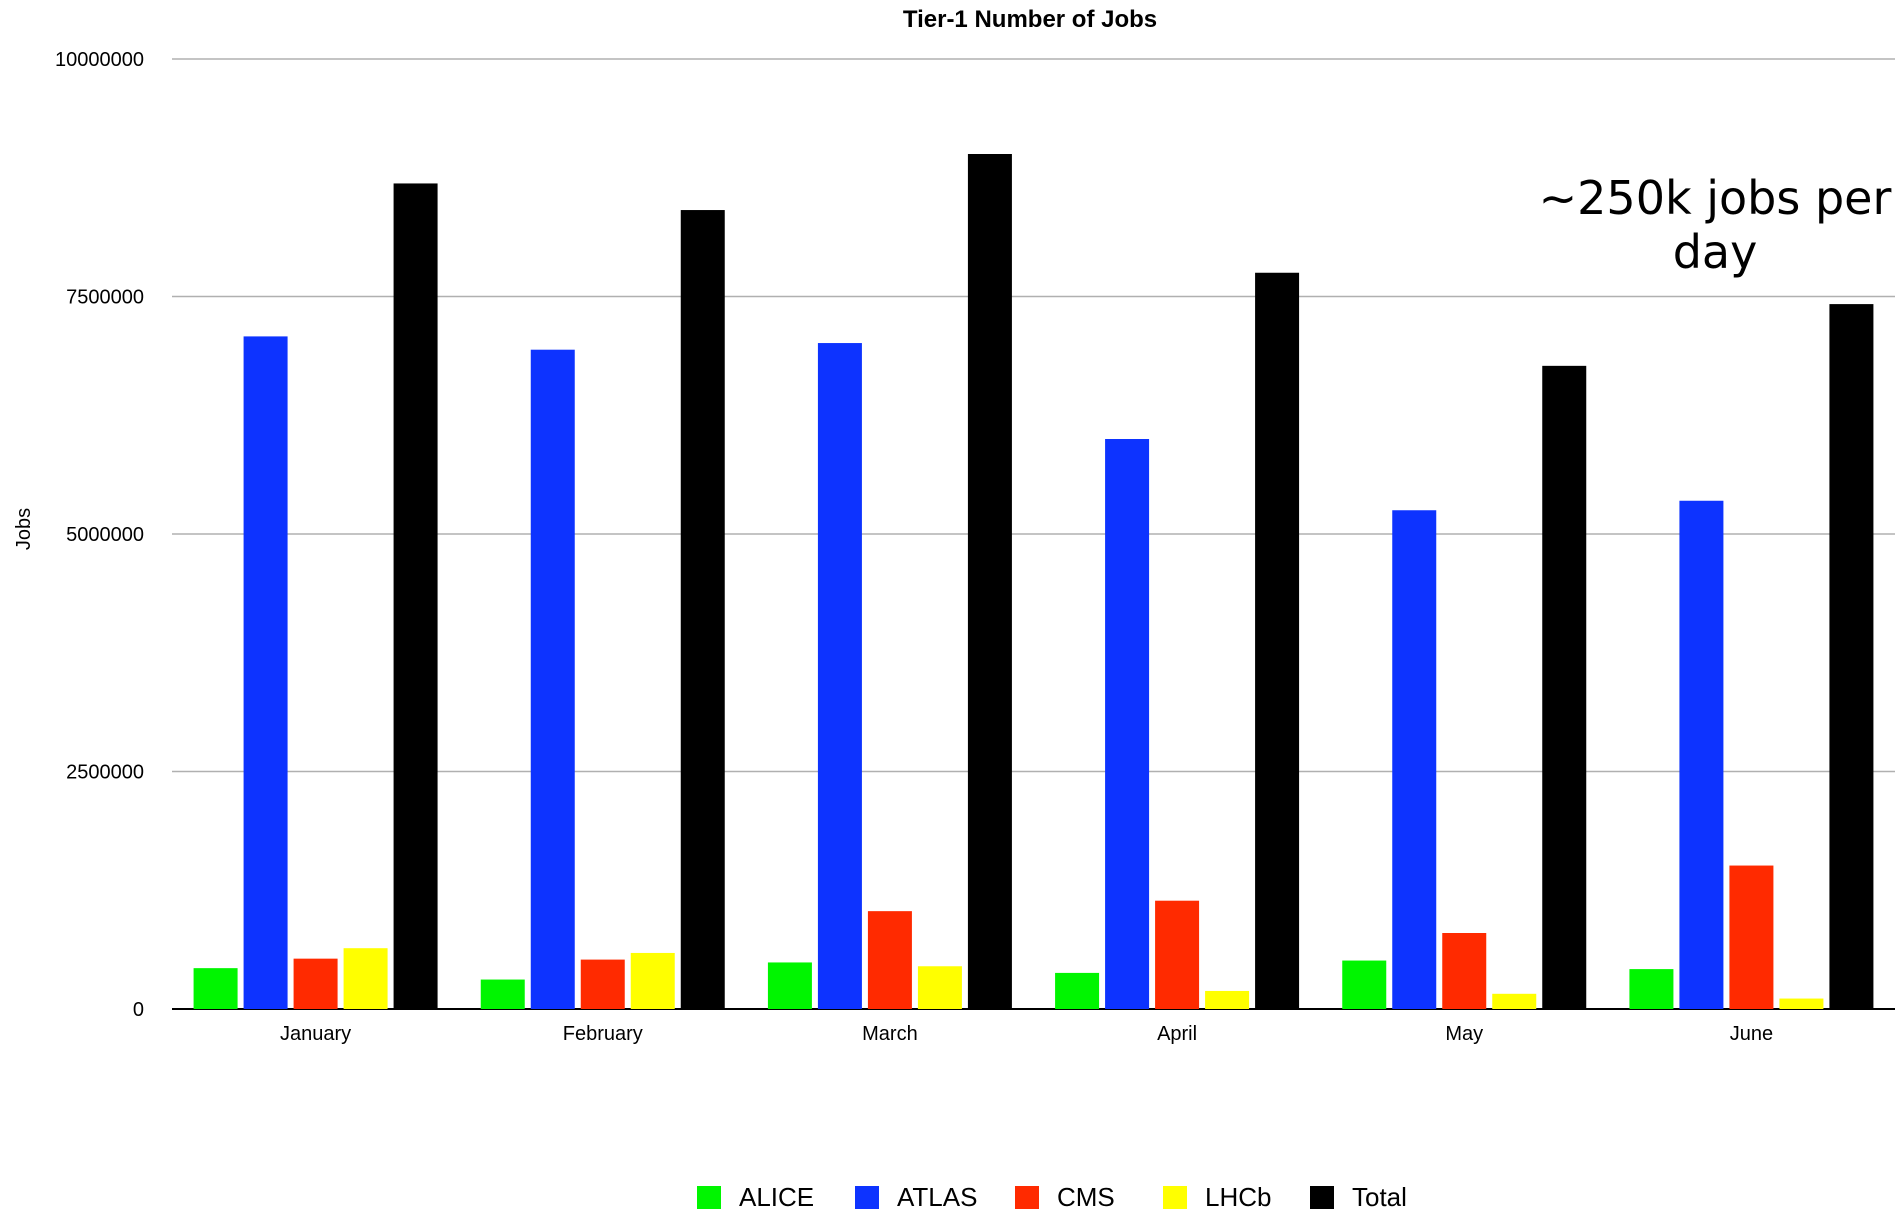 This screenshot has height=1214, width=1902. Describe the element at coordinates (1751, 937) in the screenshot. I see `bar-cms-june` at that location.